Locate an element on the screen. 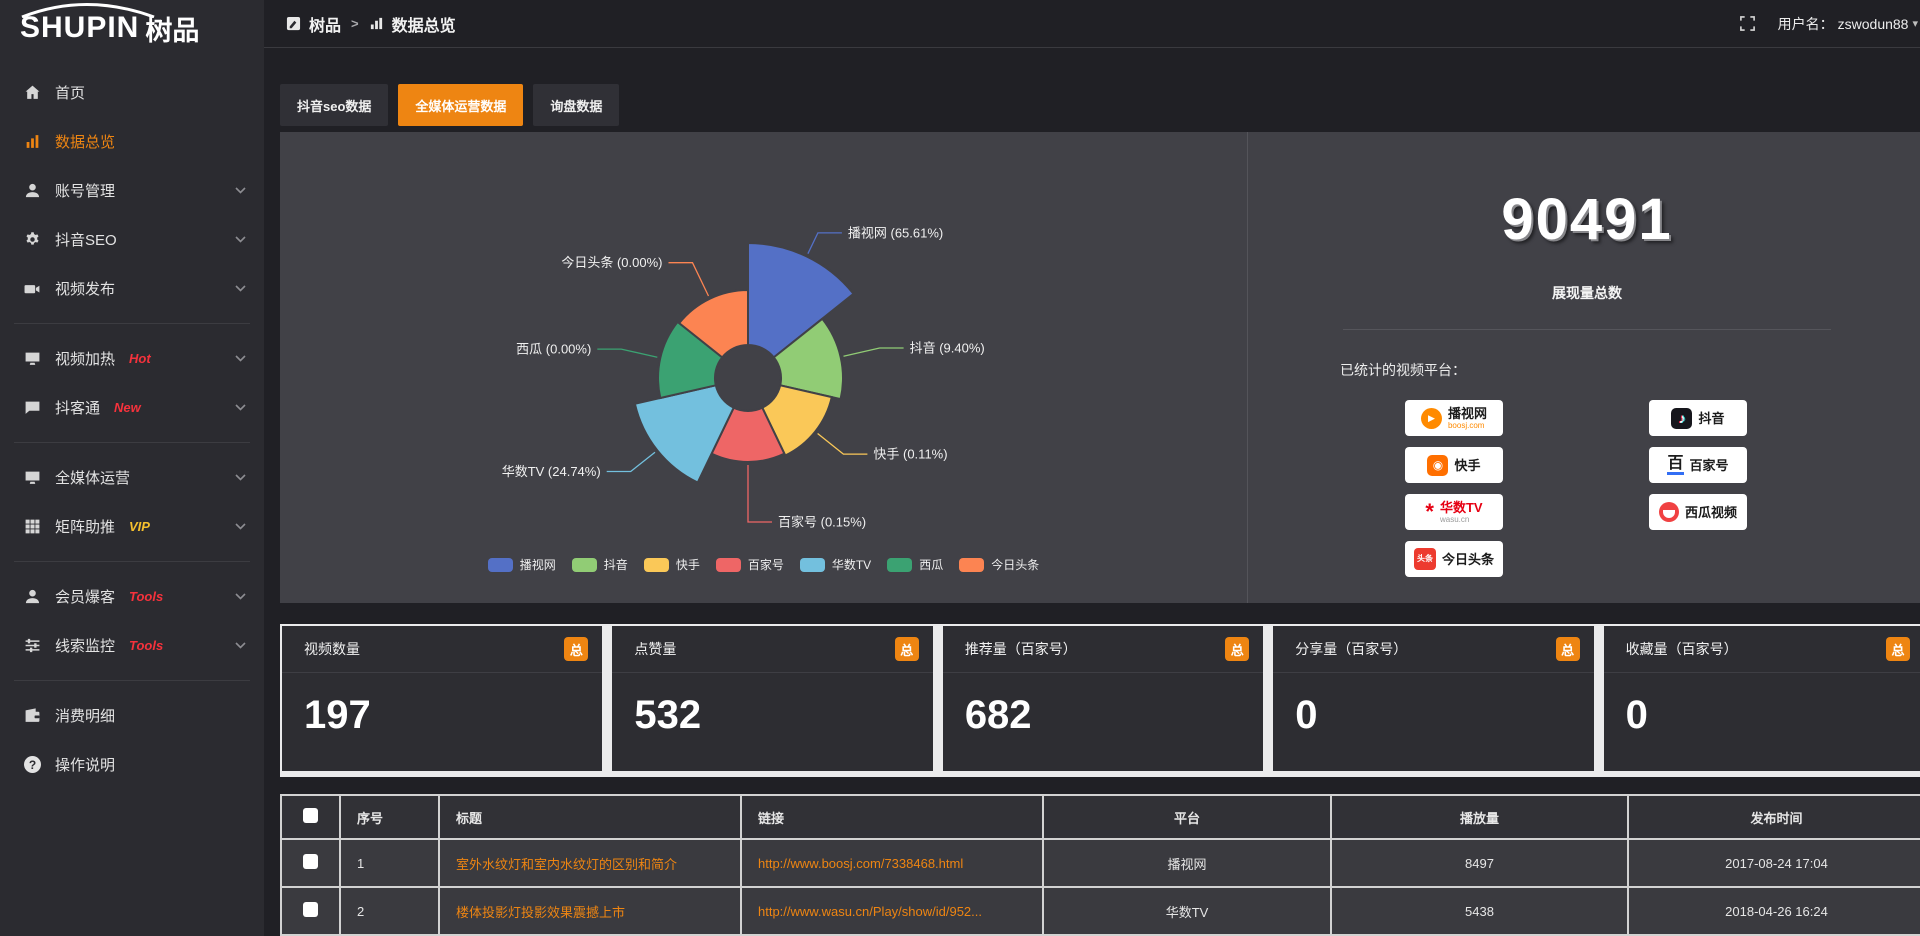 This screenshot has height=936, width=1920. sidebar-item-omni-media: 全媒体运营 is located at coordinates (132, 477).